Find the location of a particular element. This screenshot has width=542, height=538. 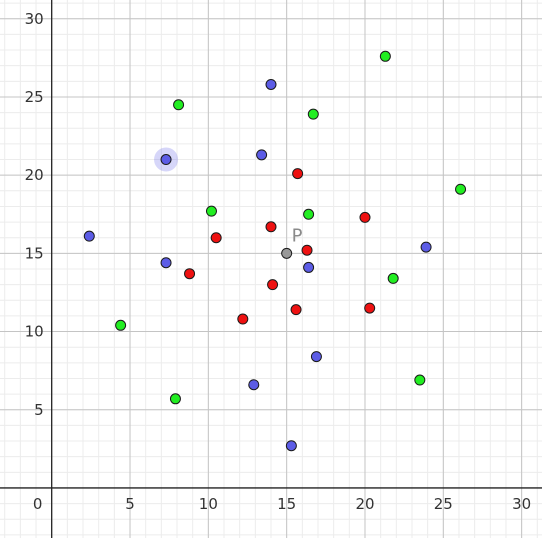

y-tick-label: 15 is located at coordinates (34, 253).